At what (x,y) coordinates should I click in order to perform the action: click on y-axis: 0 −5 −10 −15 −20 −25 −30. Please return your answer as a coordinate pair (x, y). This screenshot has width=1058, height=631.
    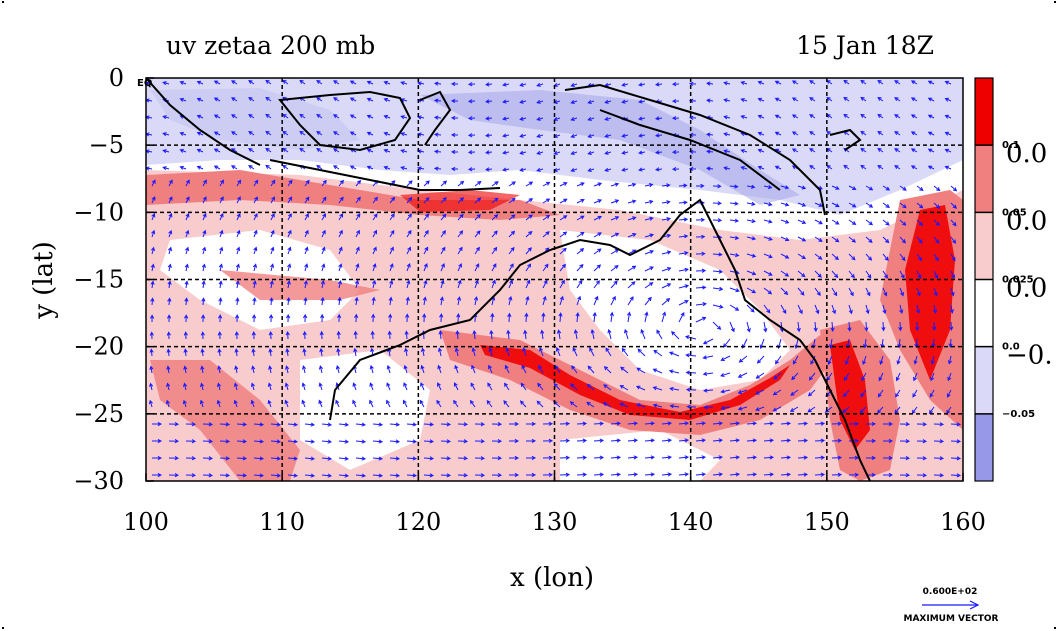
    Looking at the image, I should click on (113, 279).